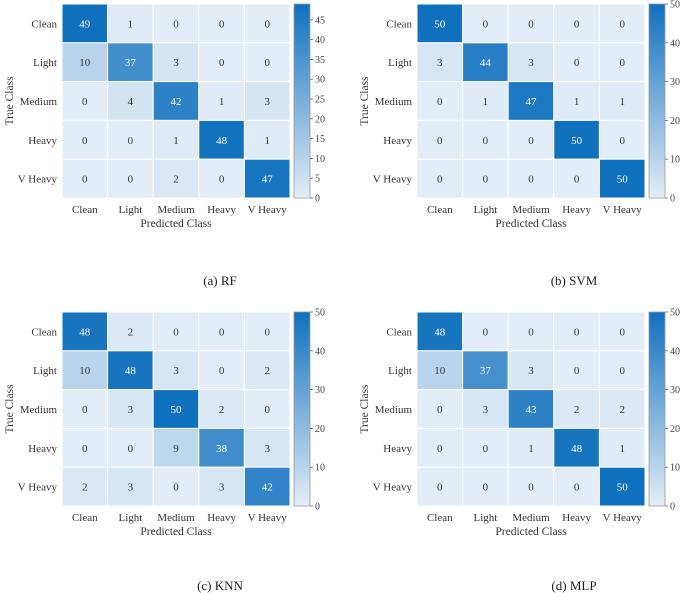 The image size is (685, 593). I want to click on y-tick-label: Light, so click(45, 371).